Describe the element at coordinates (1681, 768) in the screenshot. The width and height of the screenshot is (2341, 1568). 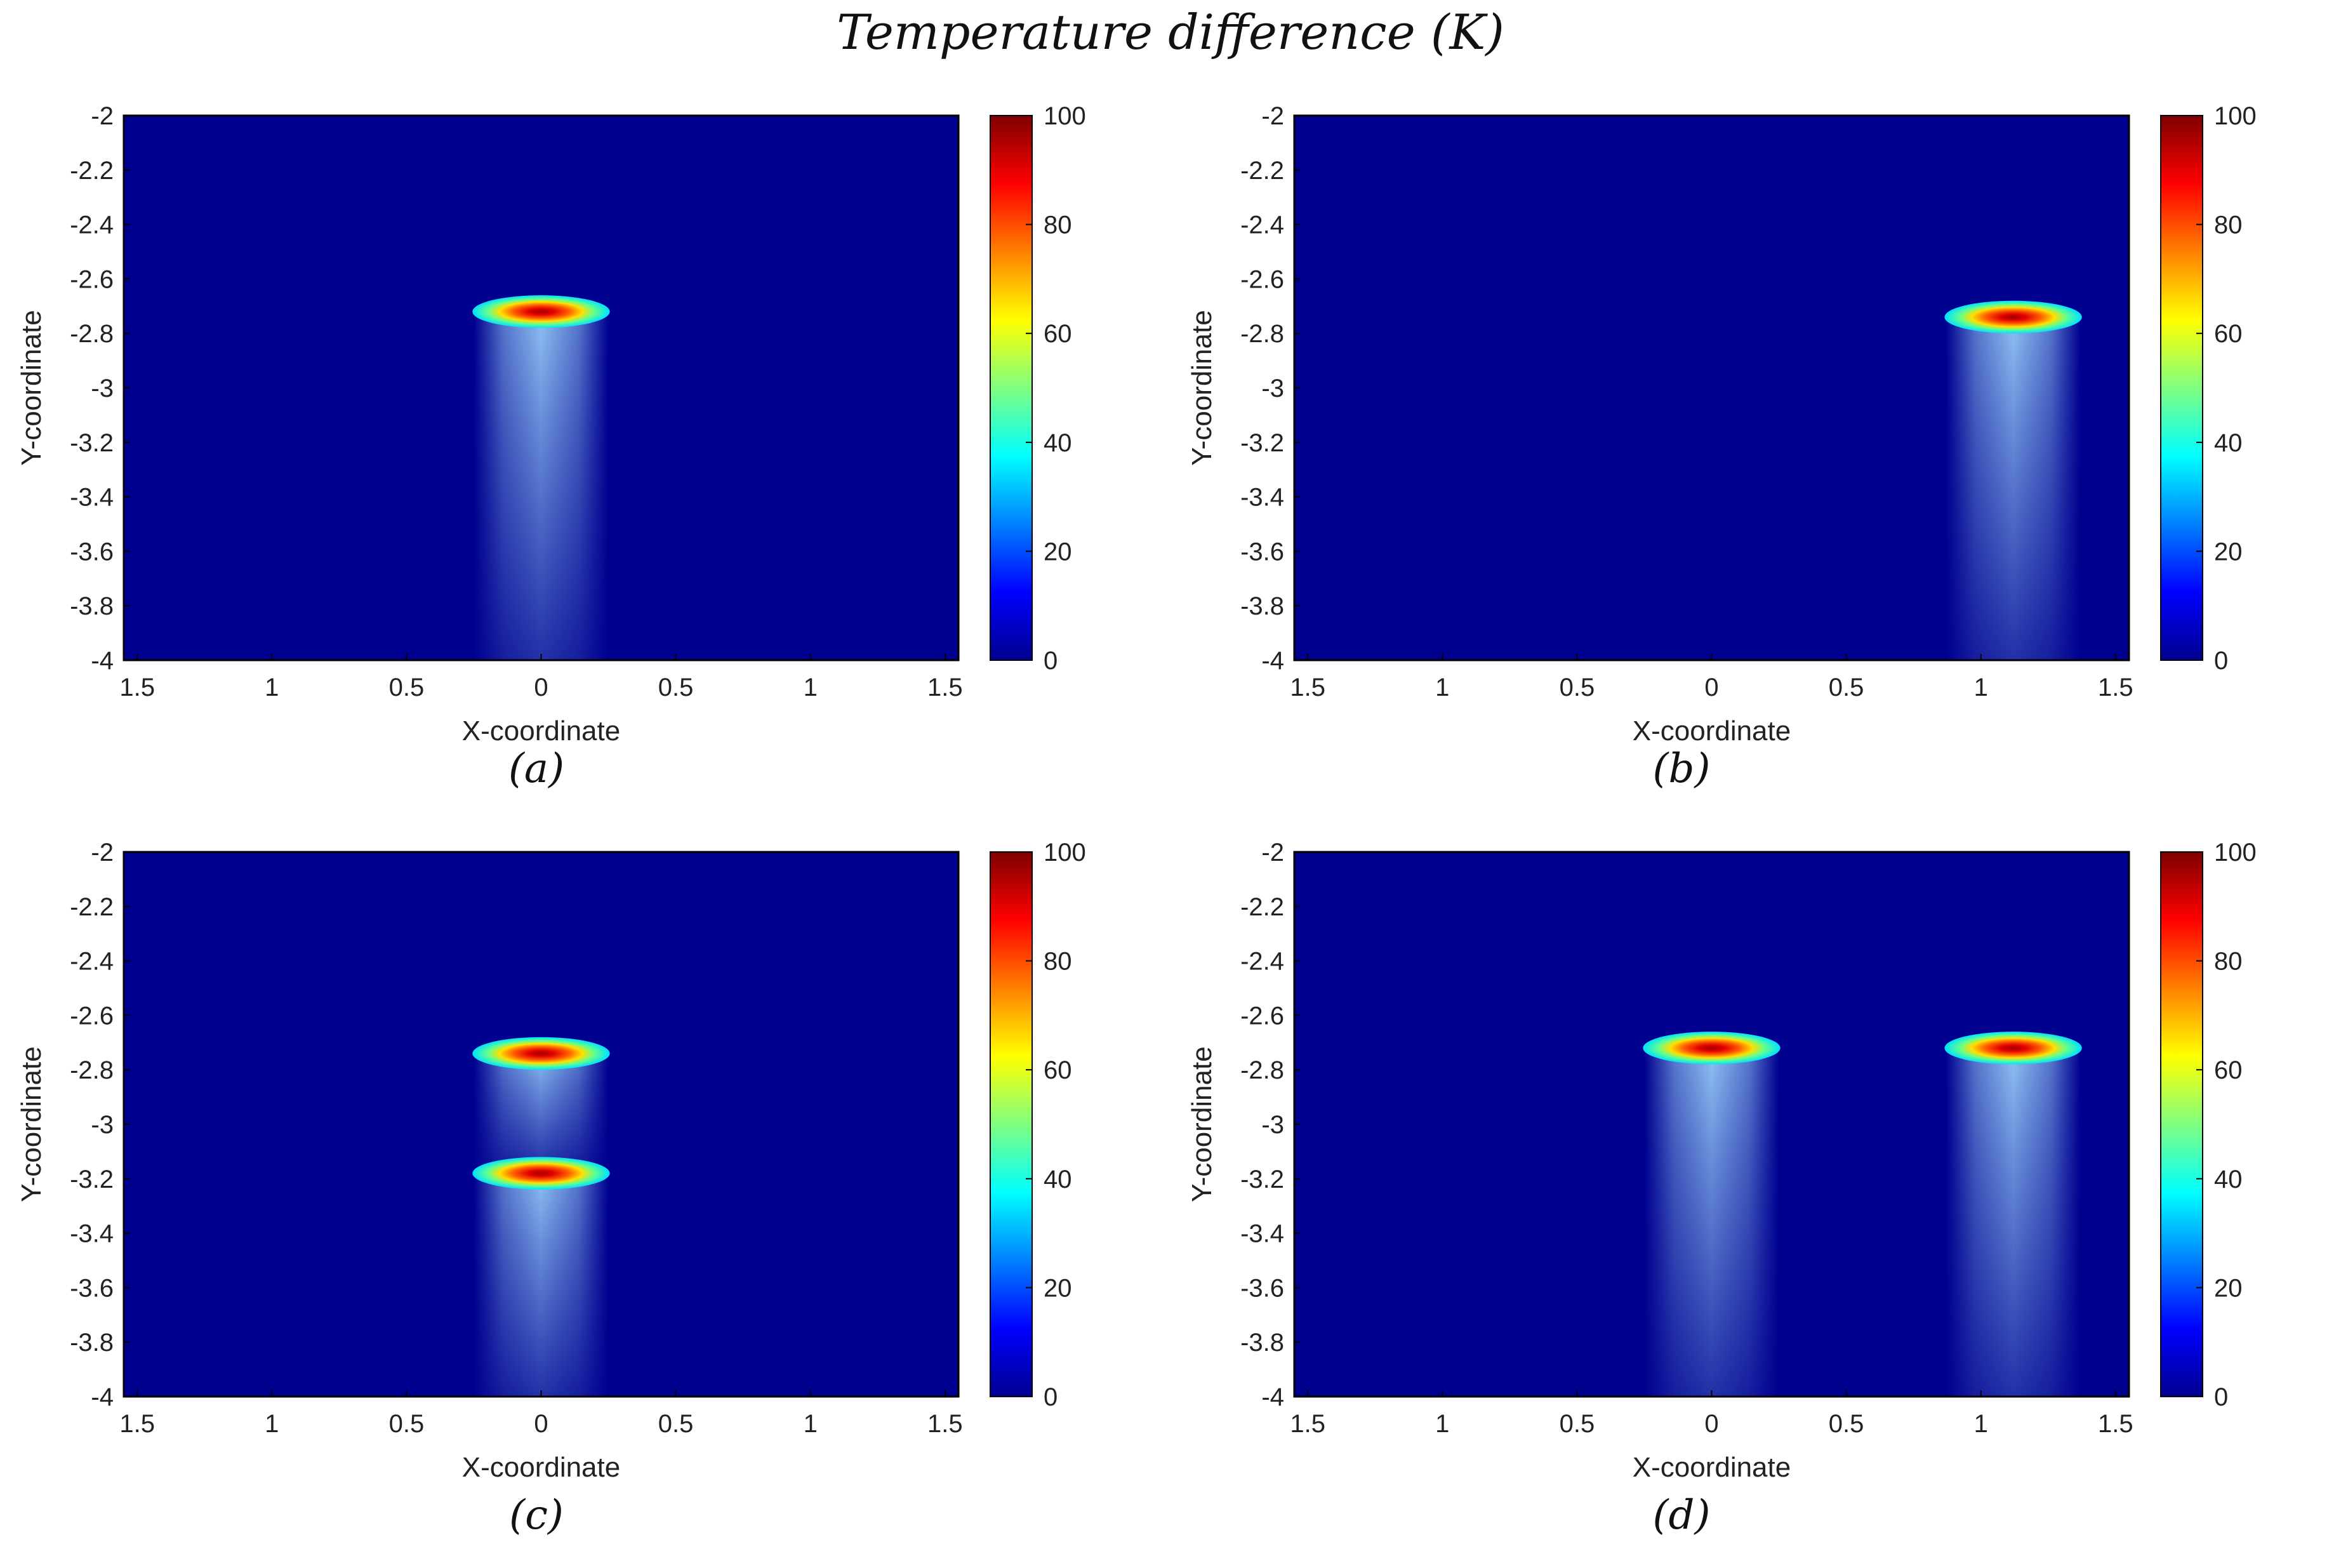
I see `panel-label-b: (b)` at that location.